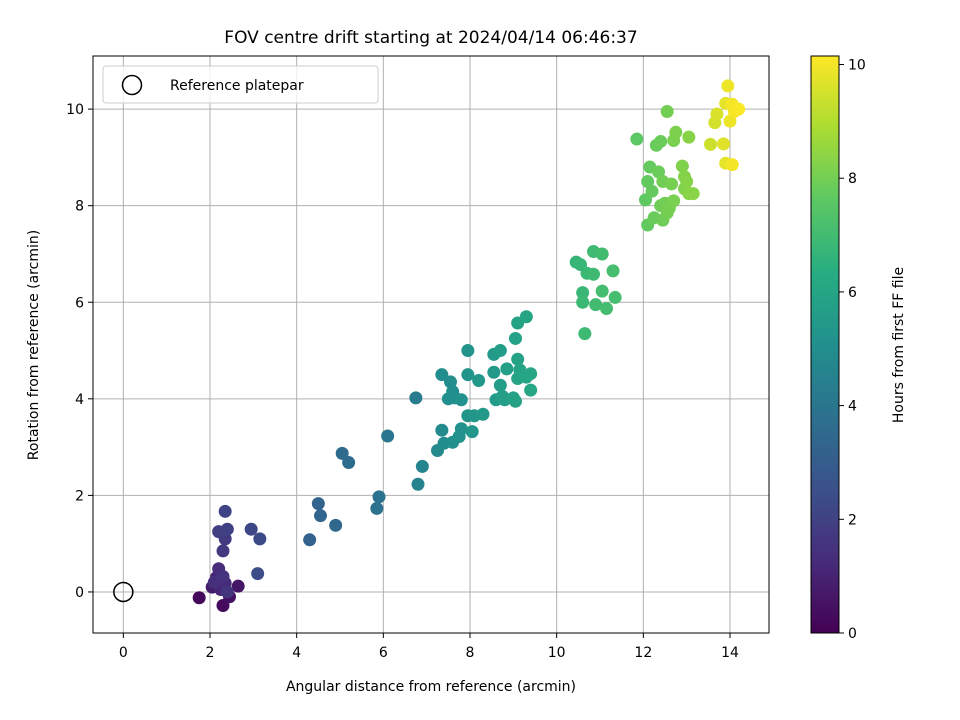 This screenshot has width=960, height=720. What do you see at coordinates (79, 351) in the screenshot?
I see `y-axis-ticks: 0 2 4 6 8 10` at bounding box center [79, 351].